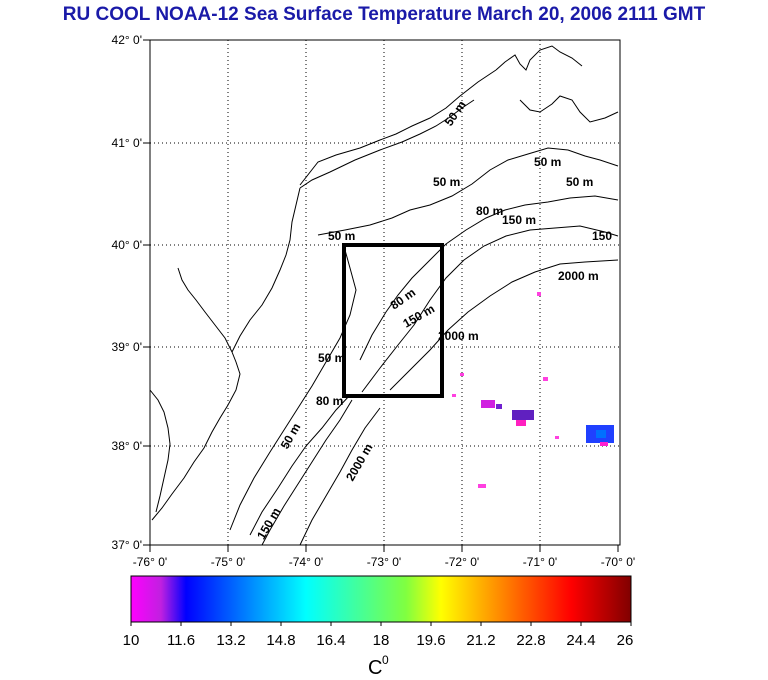 This screenshot has width=768, height=680. I want to click on study-region-box, so click(393, 320).